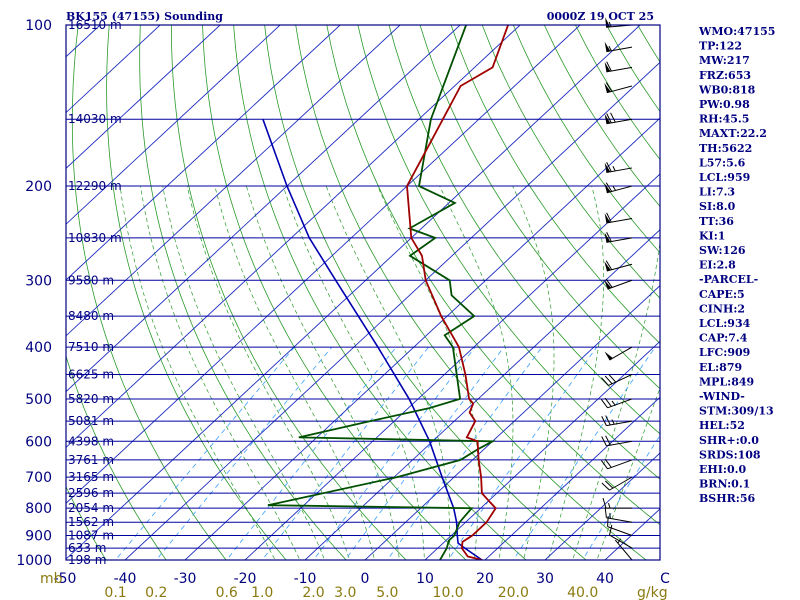 The width and height of the screenshot is (800, 600). I want to click on sounding-index: STM:309/13, so click(736, 411).